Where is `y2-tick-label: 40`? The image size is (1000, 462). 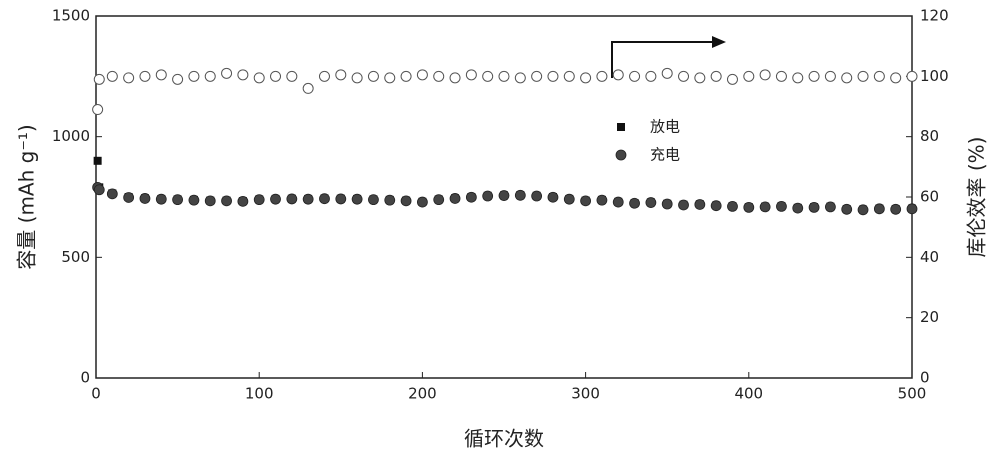 y2-tick-label: 40 is located at coordinates (929, 257).